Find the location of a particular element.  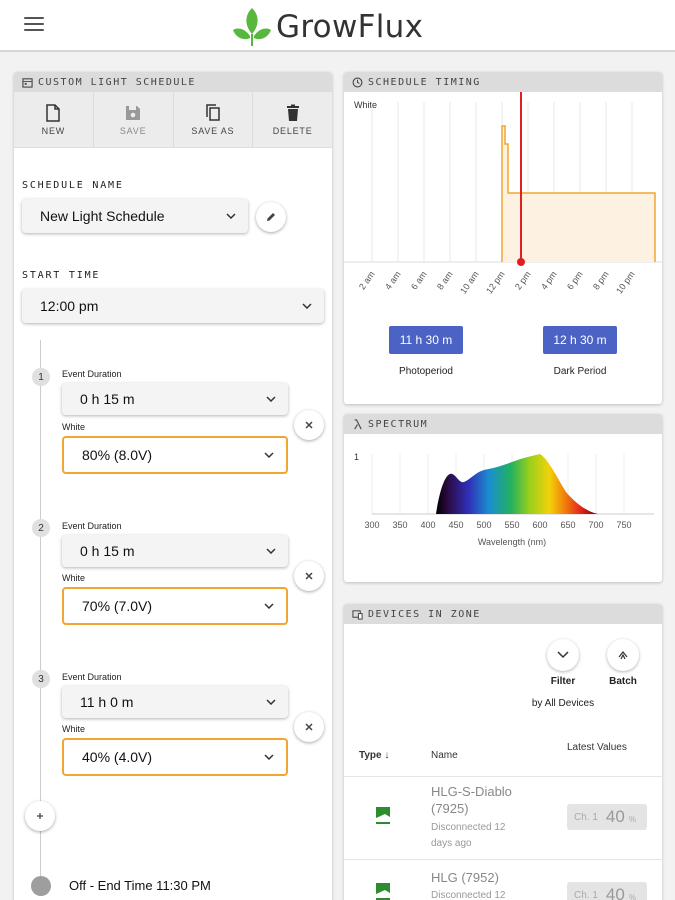

schedule-name-select: New Light Schedule is located at coordinates (135, 216).